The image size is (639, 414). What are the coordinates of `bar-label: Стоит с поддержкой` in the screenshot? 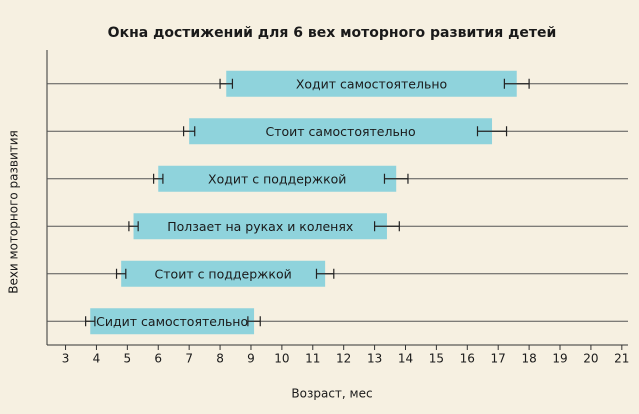 It's located at (223, 273).